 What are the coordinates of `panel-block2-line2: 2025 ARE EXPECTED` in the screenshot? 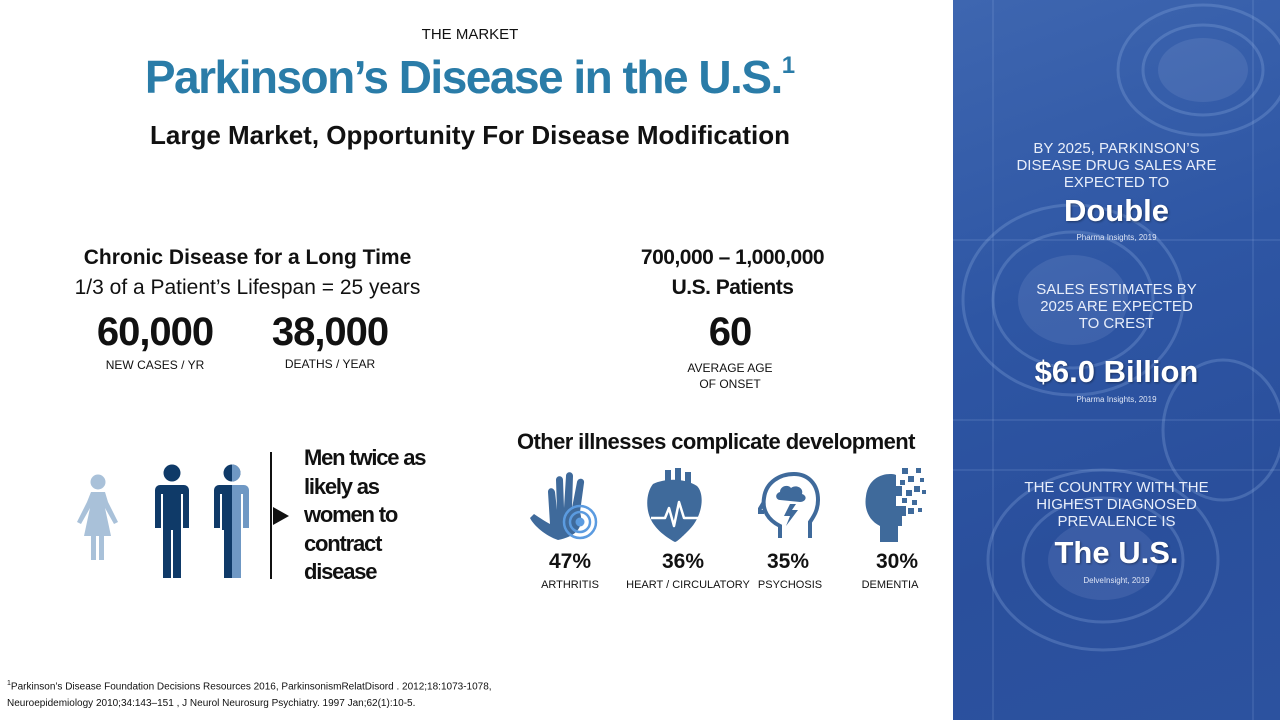 It's located at (1116, 306).